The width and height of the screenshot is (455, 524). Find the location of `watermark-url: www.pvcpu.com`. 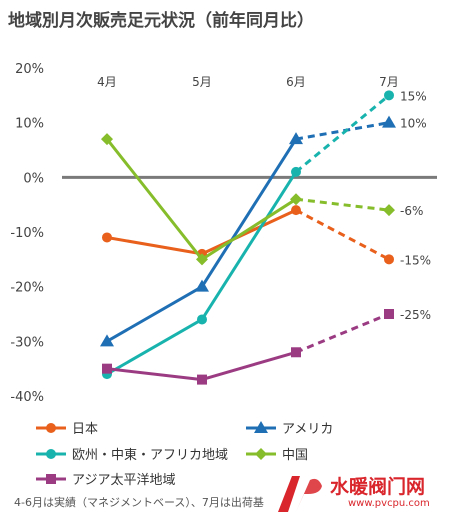

watermark-url: www.pvcpu.com is located at coordinates (389, 503).